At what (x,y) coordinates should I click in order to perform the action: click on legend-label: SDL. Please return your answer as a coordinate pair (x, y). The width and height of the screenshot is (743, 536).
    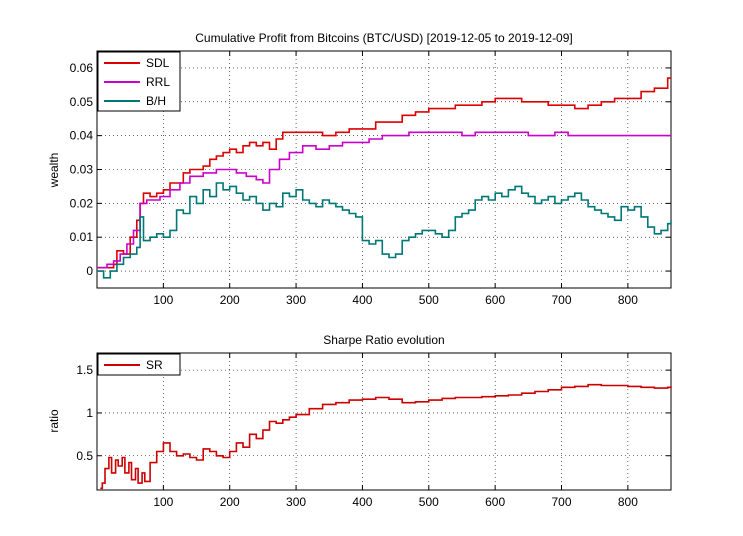
    Looking at the image, I should click on (158, 63).